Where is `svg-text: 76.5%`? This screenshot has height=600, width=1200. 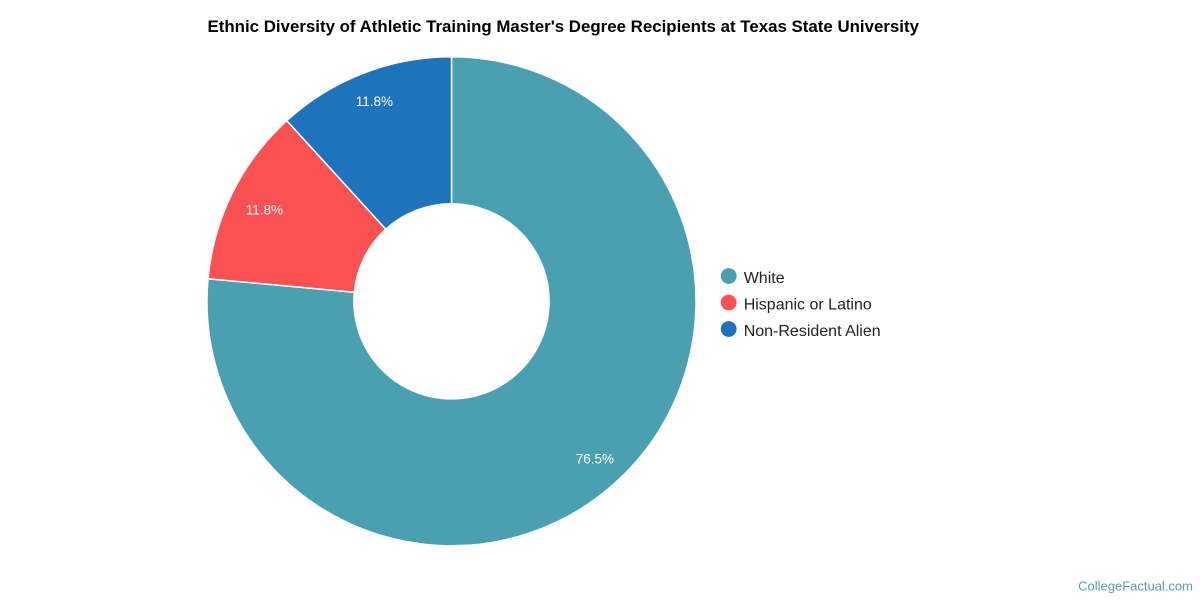
svg-text: 76.5% is located at coordinates (595, 459).